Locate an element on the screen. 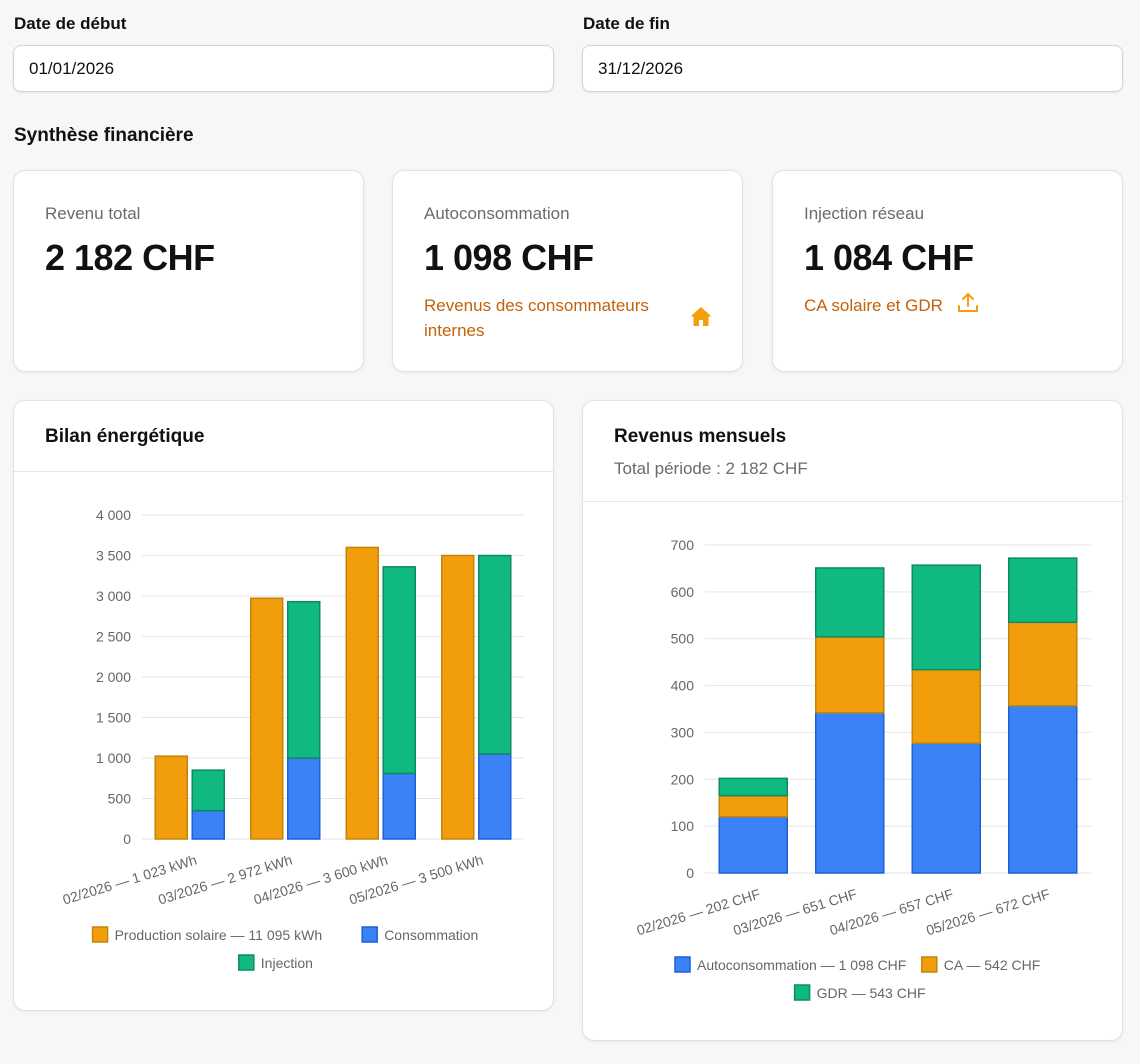 The image size is (1140, 1064). revenue-panel-title: Revenus mensuels is located at coordinates (700, 436).